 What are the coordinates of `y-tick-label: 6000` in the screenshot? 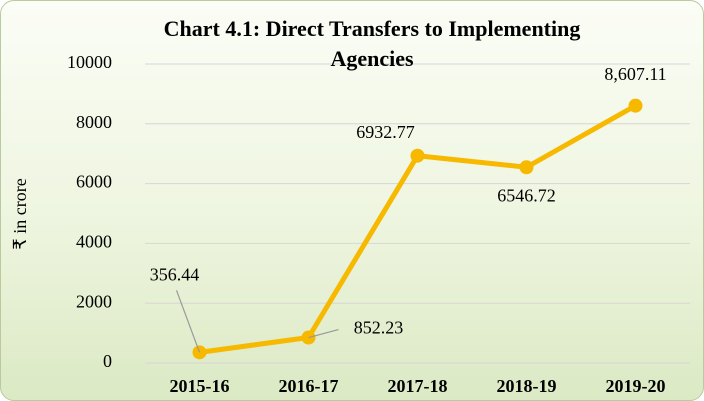 It's located at (94, 182).